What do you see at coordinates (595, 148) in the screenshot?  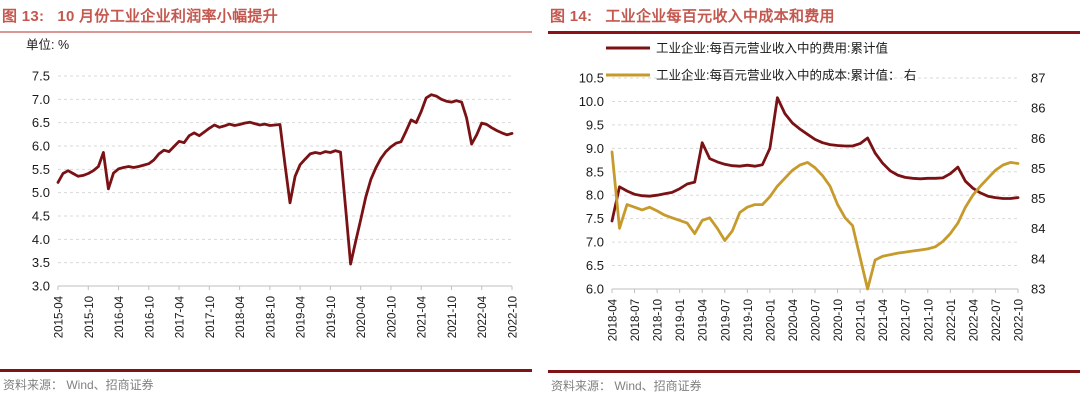 I see `y-axis-label: 9.0` at bounding box center [595, 148].